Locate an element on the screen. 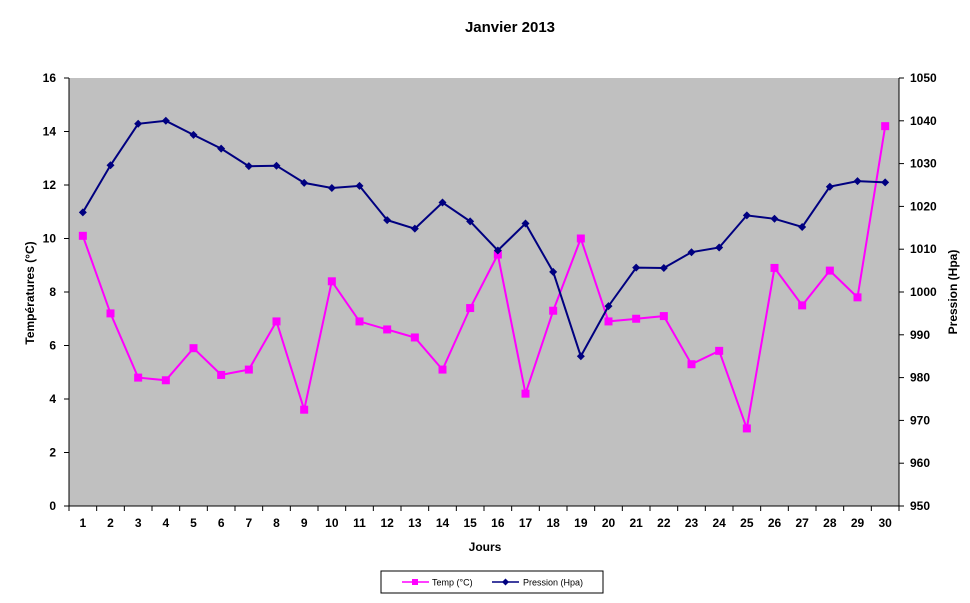 This screenshot has width=970, height=603. x-tick-label: 28 is located at coordinates (830, 523).